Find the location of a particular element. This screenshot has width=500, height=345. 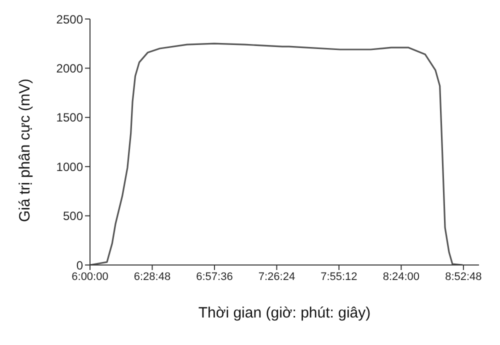

y-tick-label: 2500 is located at coordinates (70, 19).